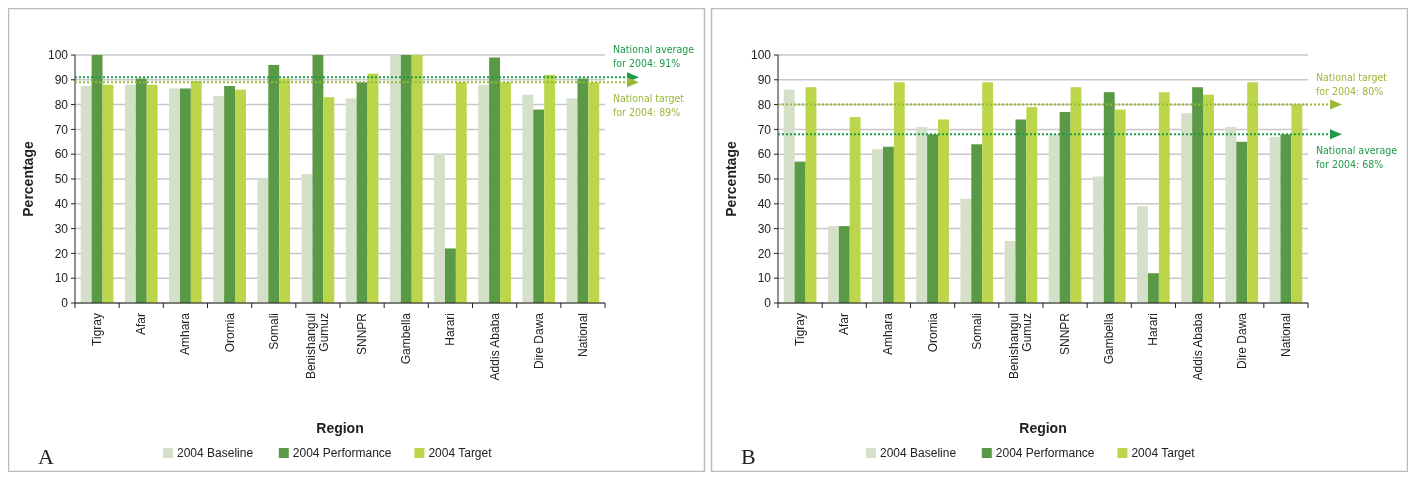  Describe the element at coordinates (61, 253) in the screenshot. I see `y-tick-label: 20` at that location.